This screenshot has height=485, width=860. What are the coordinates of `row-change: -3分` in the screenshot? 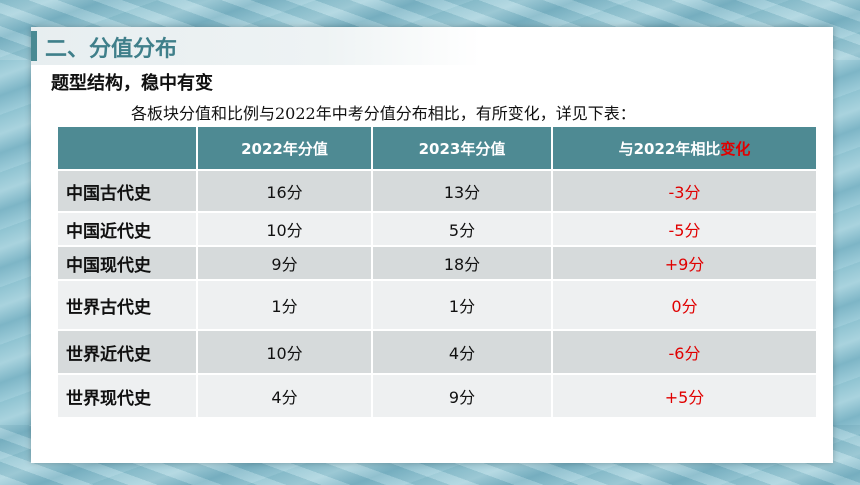 It's located at (684, 191).